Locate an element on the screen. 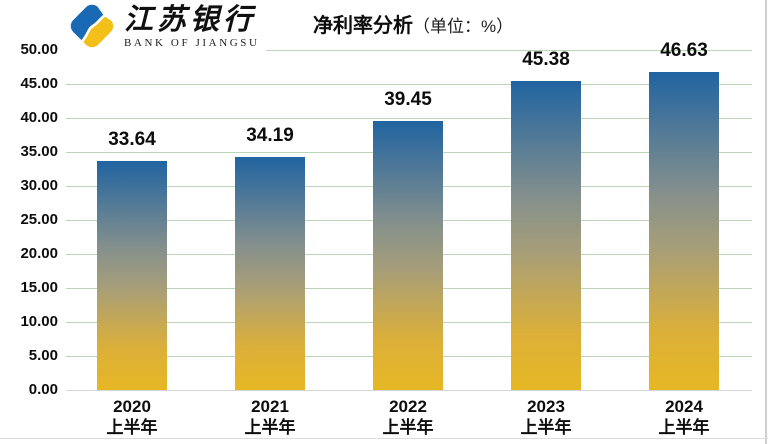  x-axis-label: 2023 上半年 is located at coordinates (546, 417).